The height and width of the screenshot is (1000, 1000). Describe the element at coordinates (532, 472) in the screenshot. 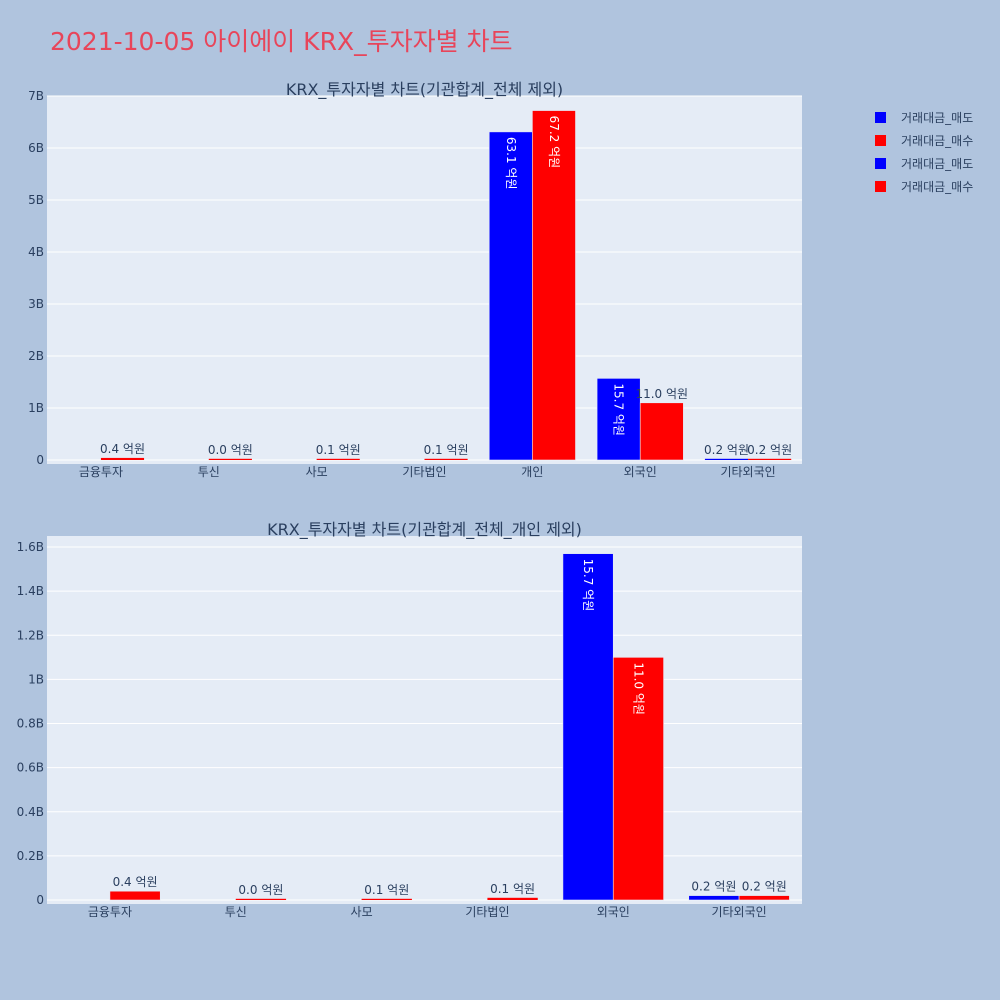

I see `x-tick-label: 개인` at that location.